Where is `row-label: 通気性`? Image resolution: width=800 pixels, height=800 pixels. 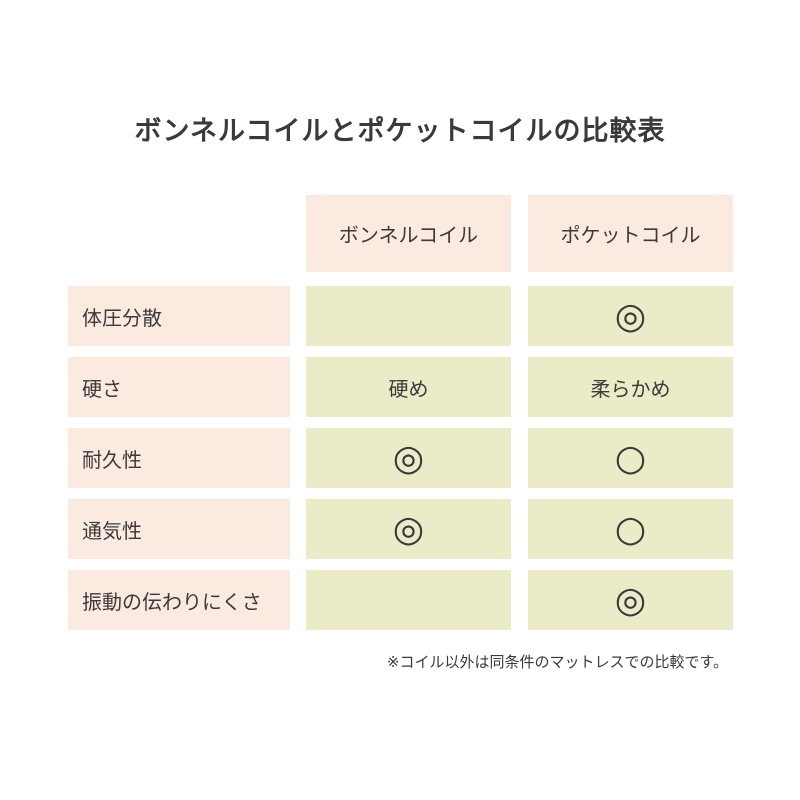
row-label: 通気性 is located at coordinates (179, 529).